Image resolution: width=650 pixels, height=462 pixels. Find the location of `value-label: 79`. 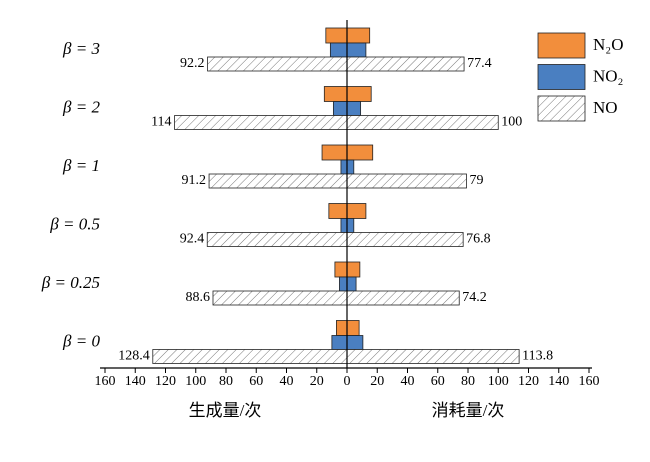

value-label: 79 is located at coordinates (476, 180).